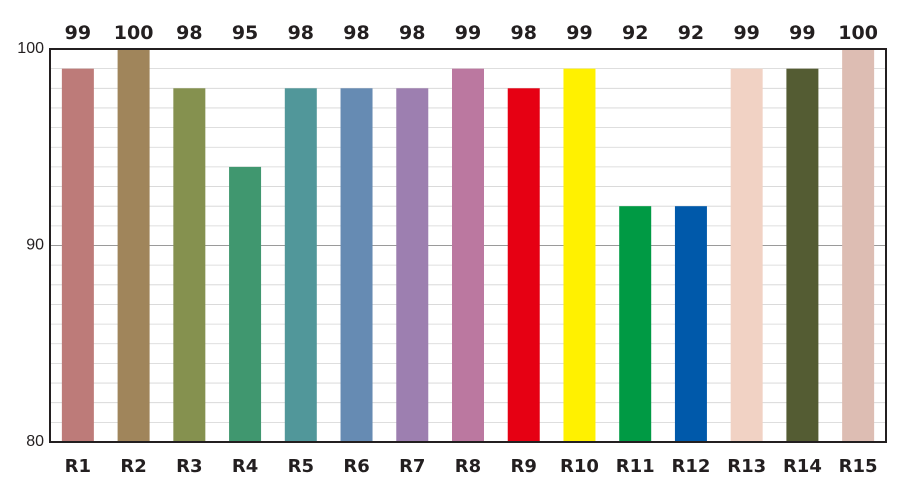 The image size is (900, 500). I want to click on data-label-r9: 98, so click(524, 33).